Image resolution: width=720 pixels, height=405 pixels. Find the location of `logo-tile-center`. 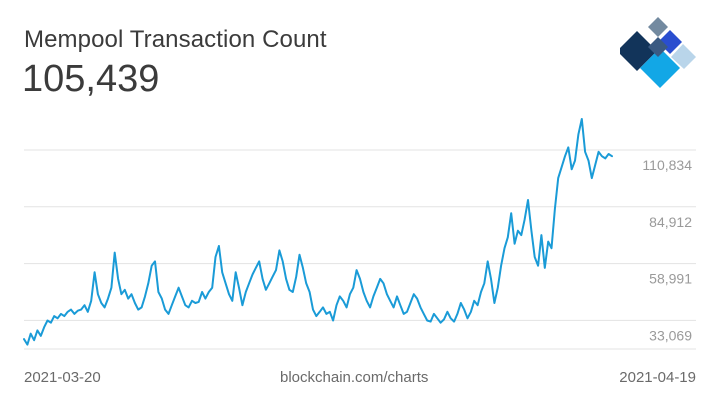

logo-tile-center is located at coordinates (658, 47).